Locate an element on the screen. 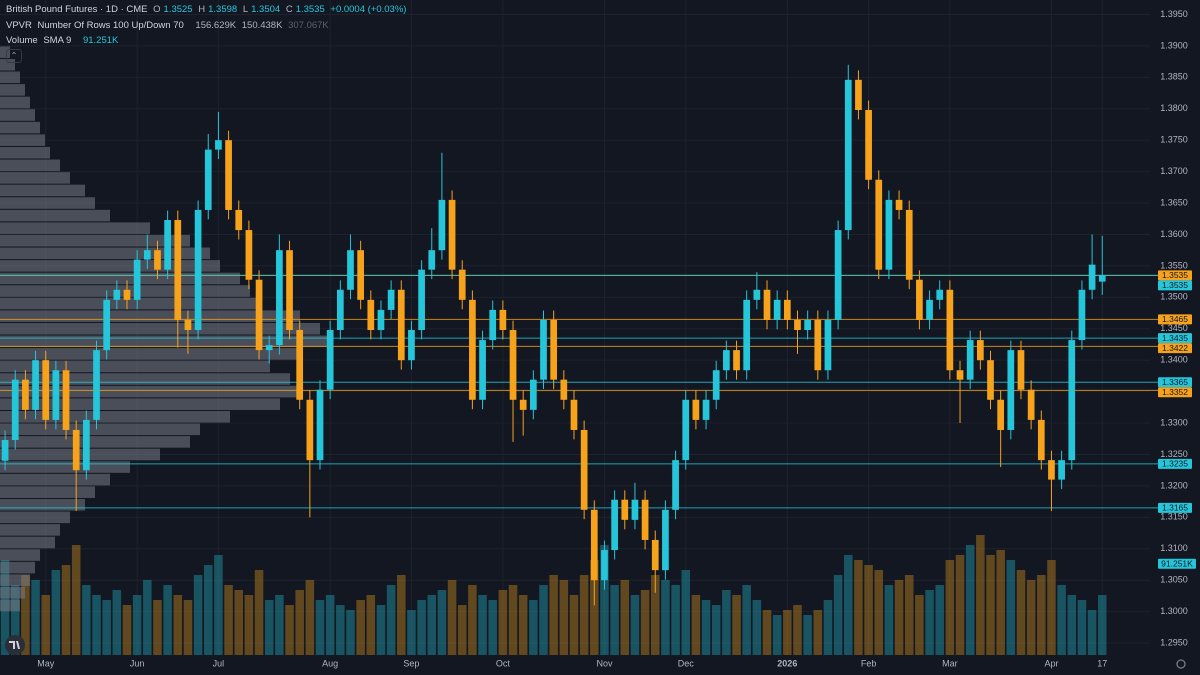 The image size is (1200, 675). legend-volume: Volume SMA 9 91.251K is located at coordinates (63, 40).